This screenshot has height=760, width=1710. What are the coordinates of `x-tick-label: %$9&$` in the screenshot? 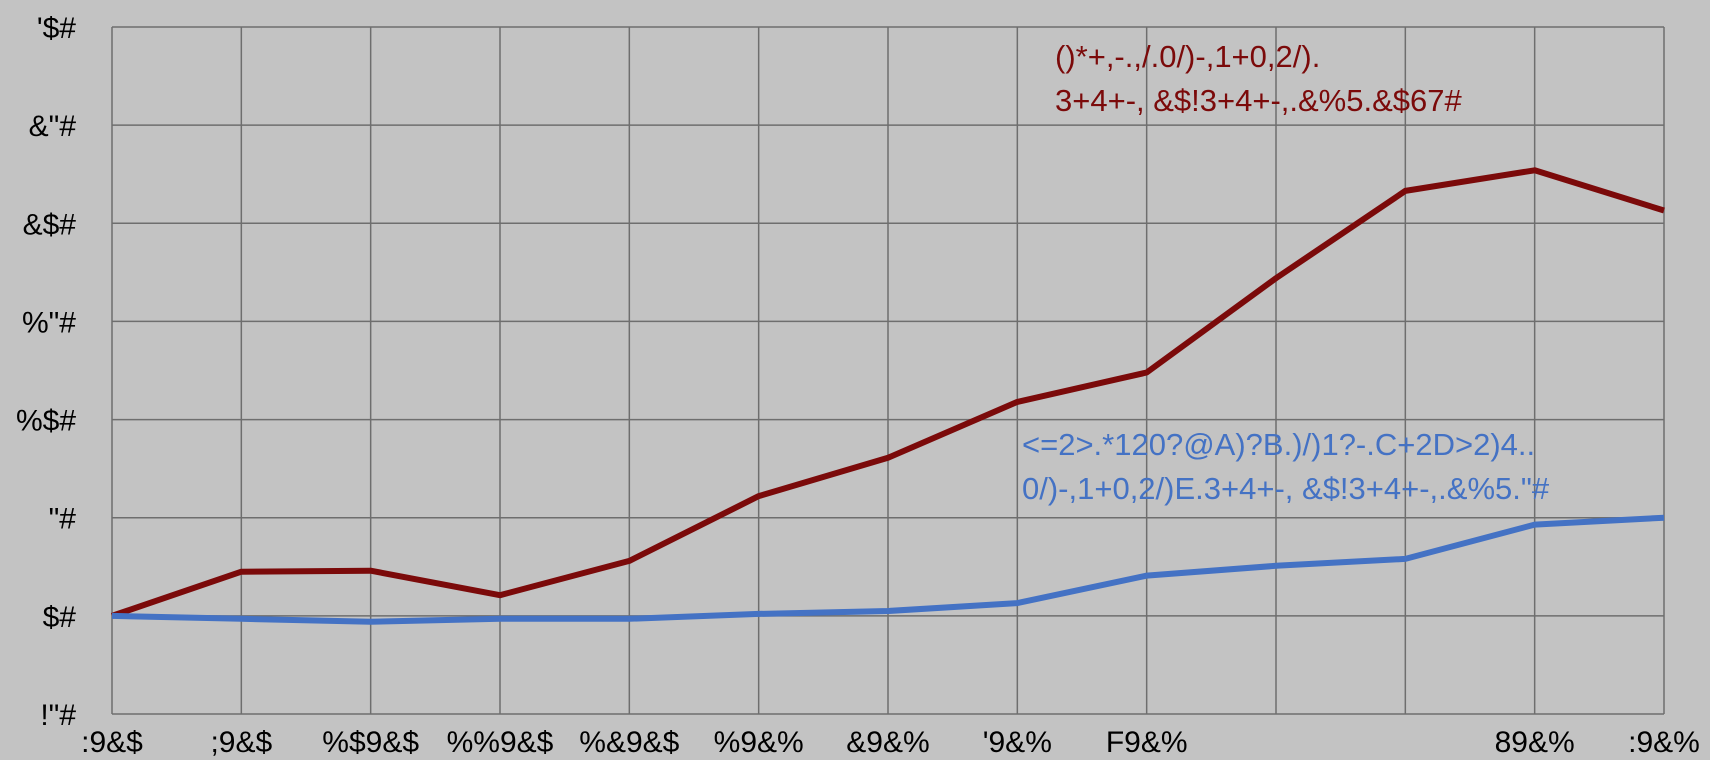 It's located at (370, 742).